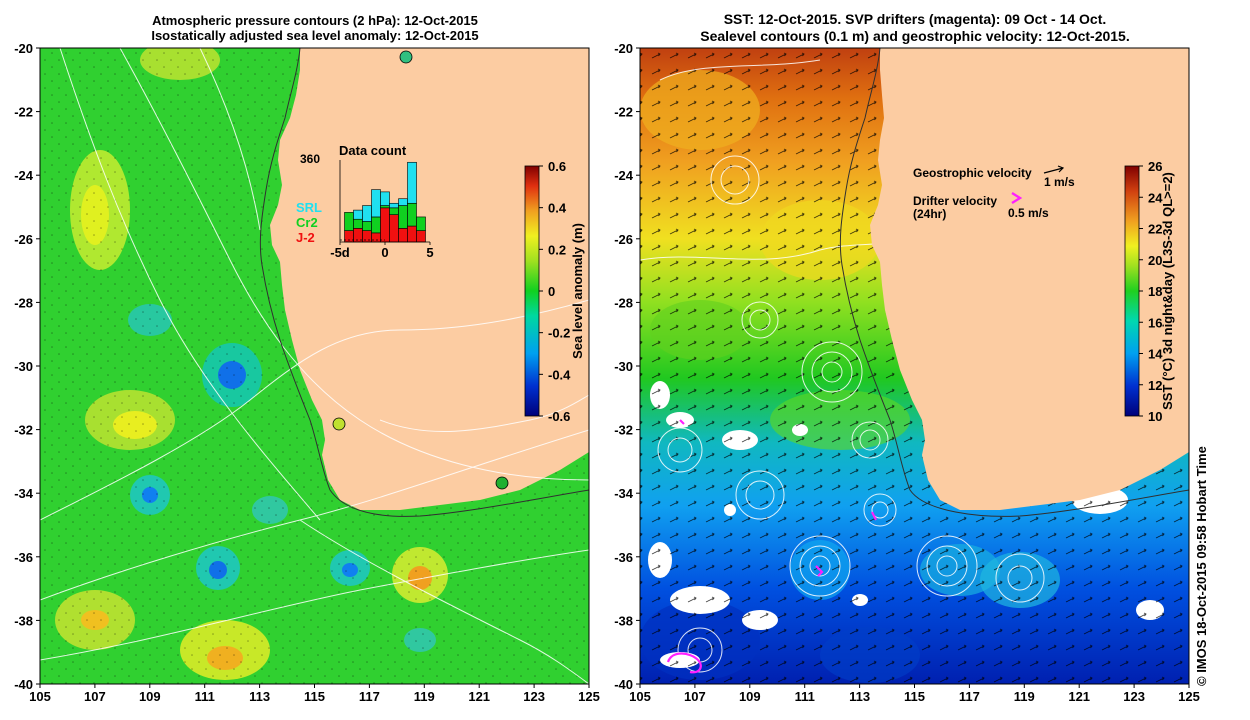  Describe the element at coordinates (307, 222) in the screenshot. I see `inset-legend-cr2: Cr2` at that location.